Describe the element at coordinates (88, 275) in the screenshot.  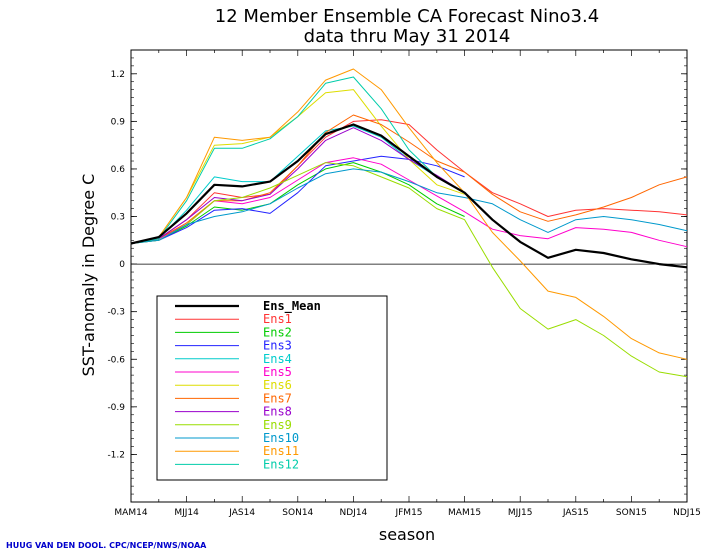
I see `y-axis-label: SST-anomaly in Degree C` at that location.